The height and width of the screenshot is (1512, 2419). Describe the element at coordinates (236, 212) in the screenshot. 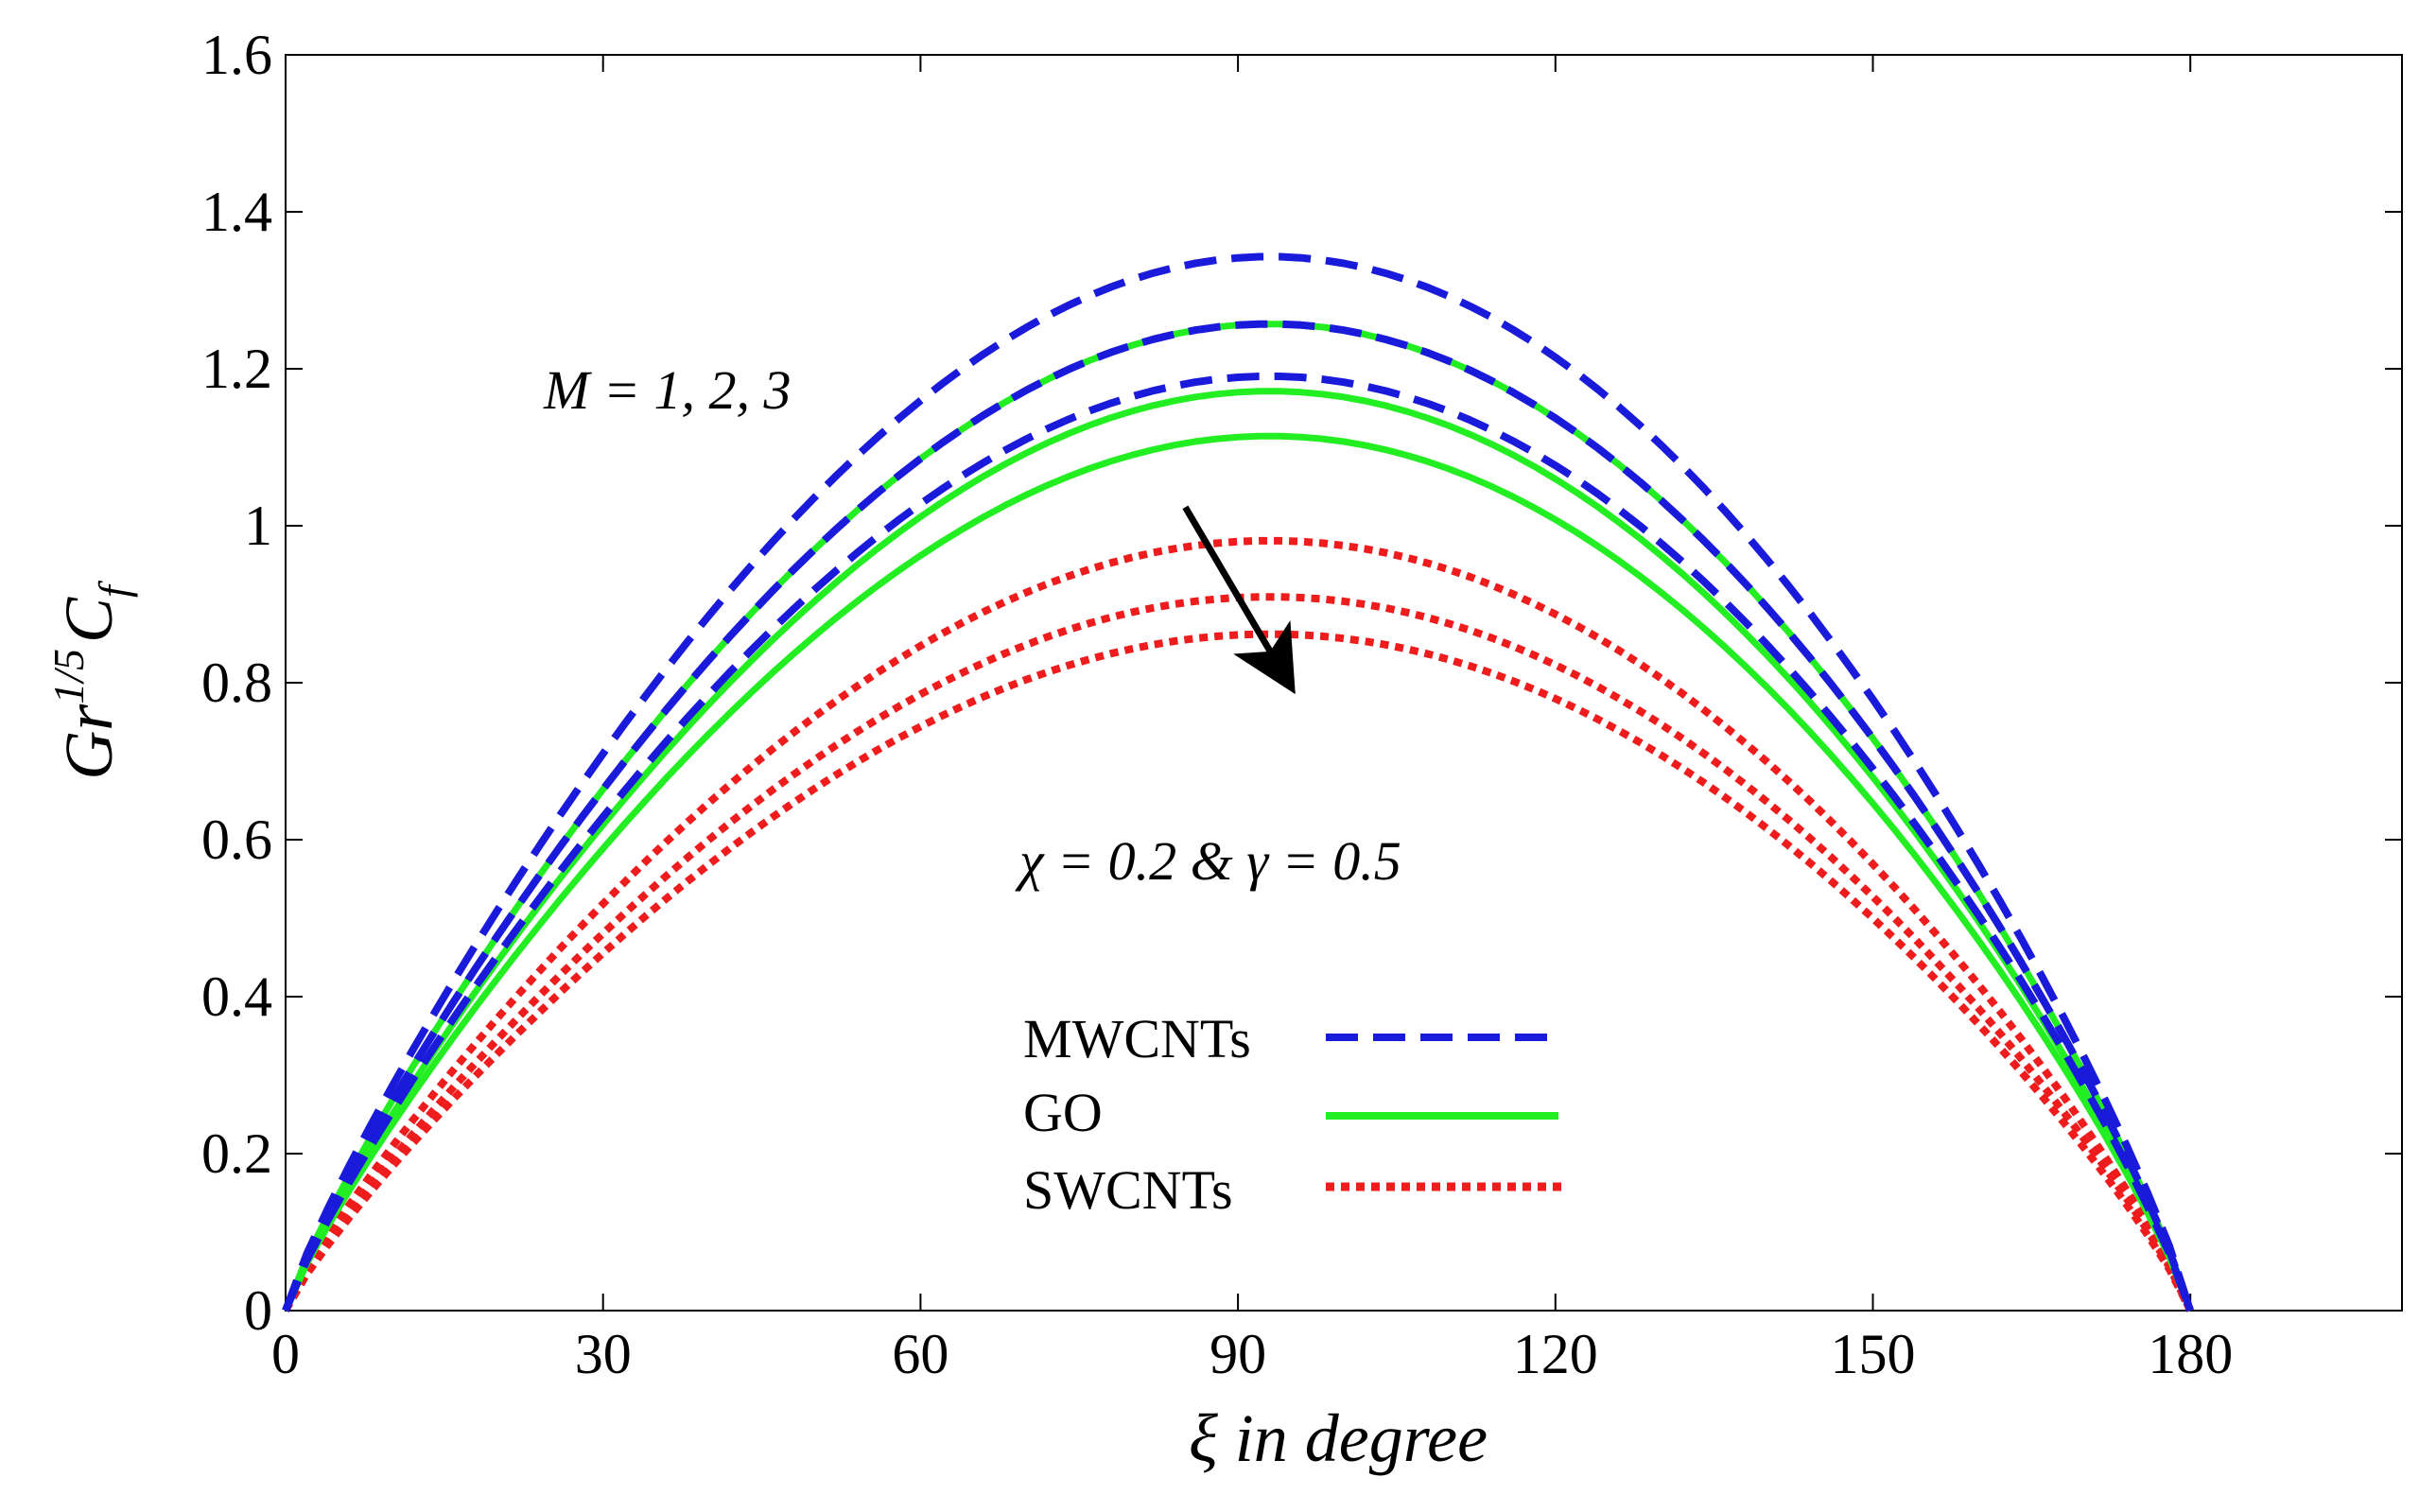

I see `y-tick-label: 1.4` at that location.